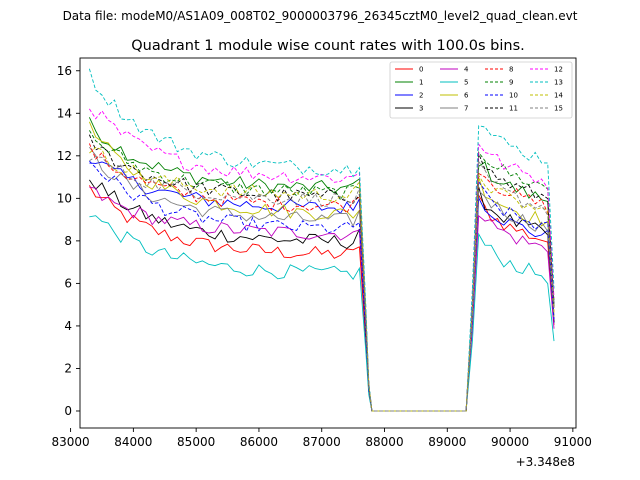 The width and height of the screenshot is (640, 480). What do you see at coordinates (68, 368) in the screenshot?
I see `y-tick-label: 2` at bounding box center [68, 368].